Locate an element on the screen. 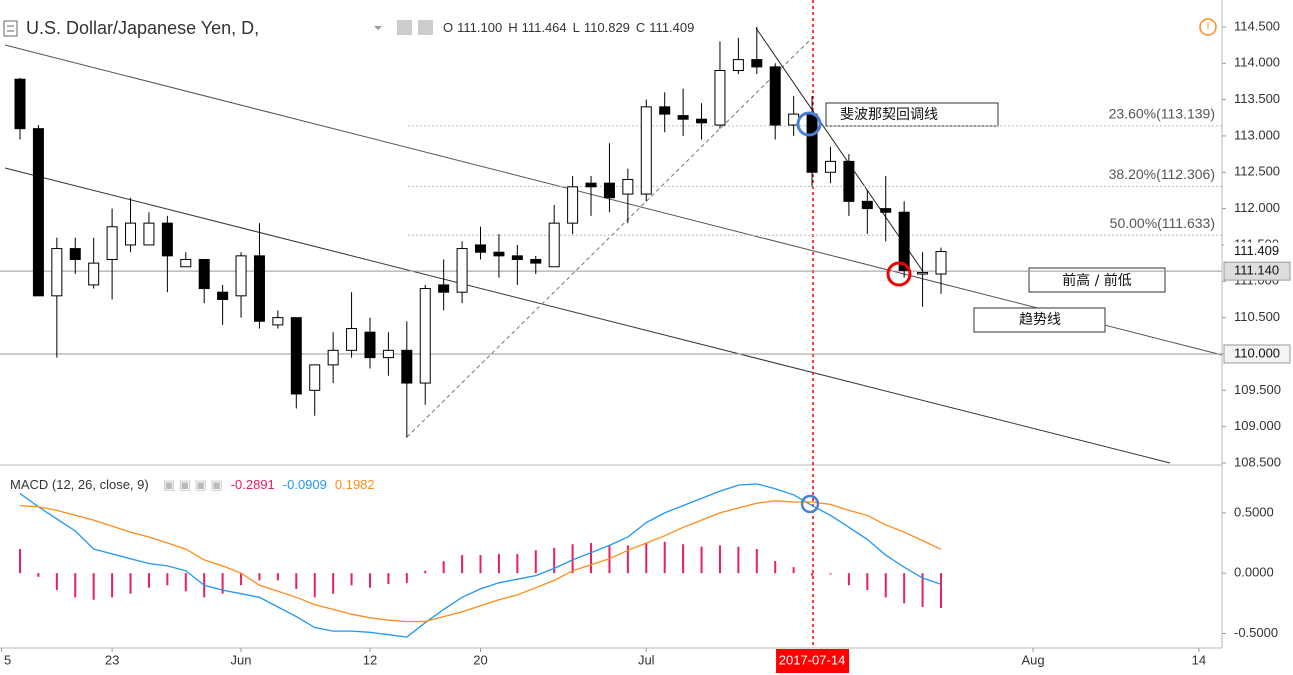 This screenshot has width=1293, height=675. x-tick-label: 14 is located at coordinates (1199, 659).